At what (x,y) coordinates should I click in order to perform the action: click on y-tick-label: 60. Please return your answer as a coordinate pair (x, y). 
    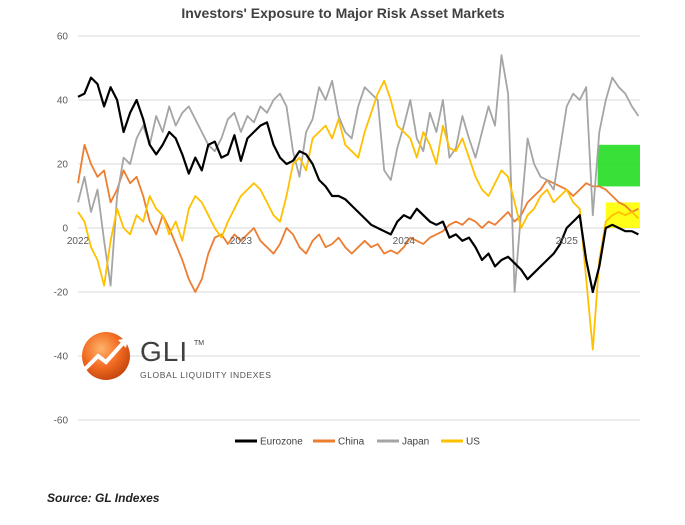
    Looking at the image, I should click on (63, 37).